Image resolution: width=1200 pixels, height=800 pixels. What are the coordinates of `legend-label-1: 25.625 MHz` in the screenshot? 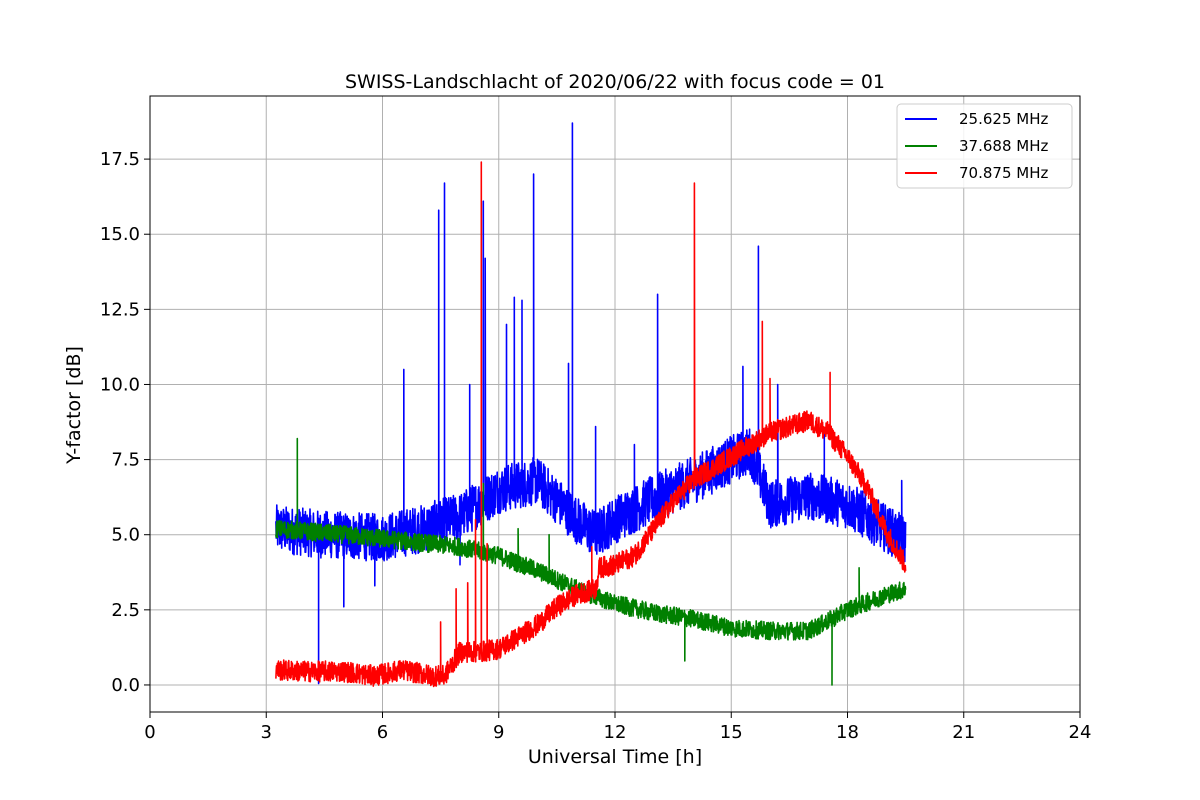 It's located at (1003, 119).